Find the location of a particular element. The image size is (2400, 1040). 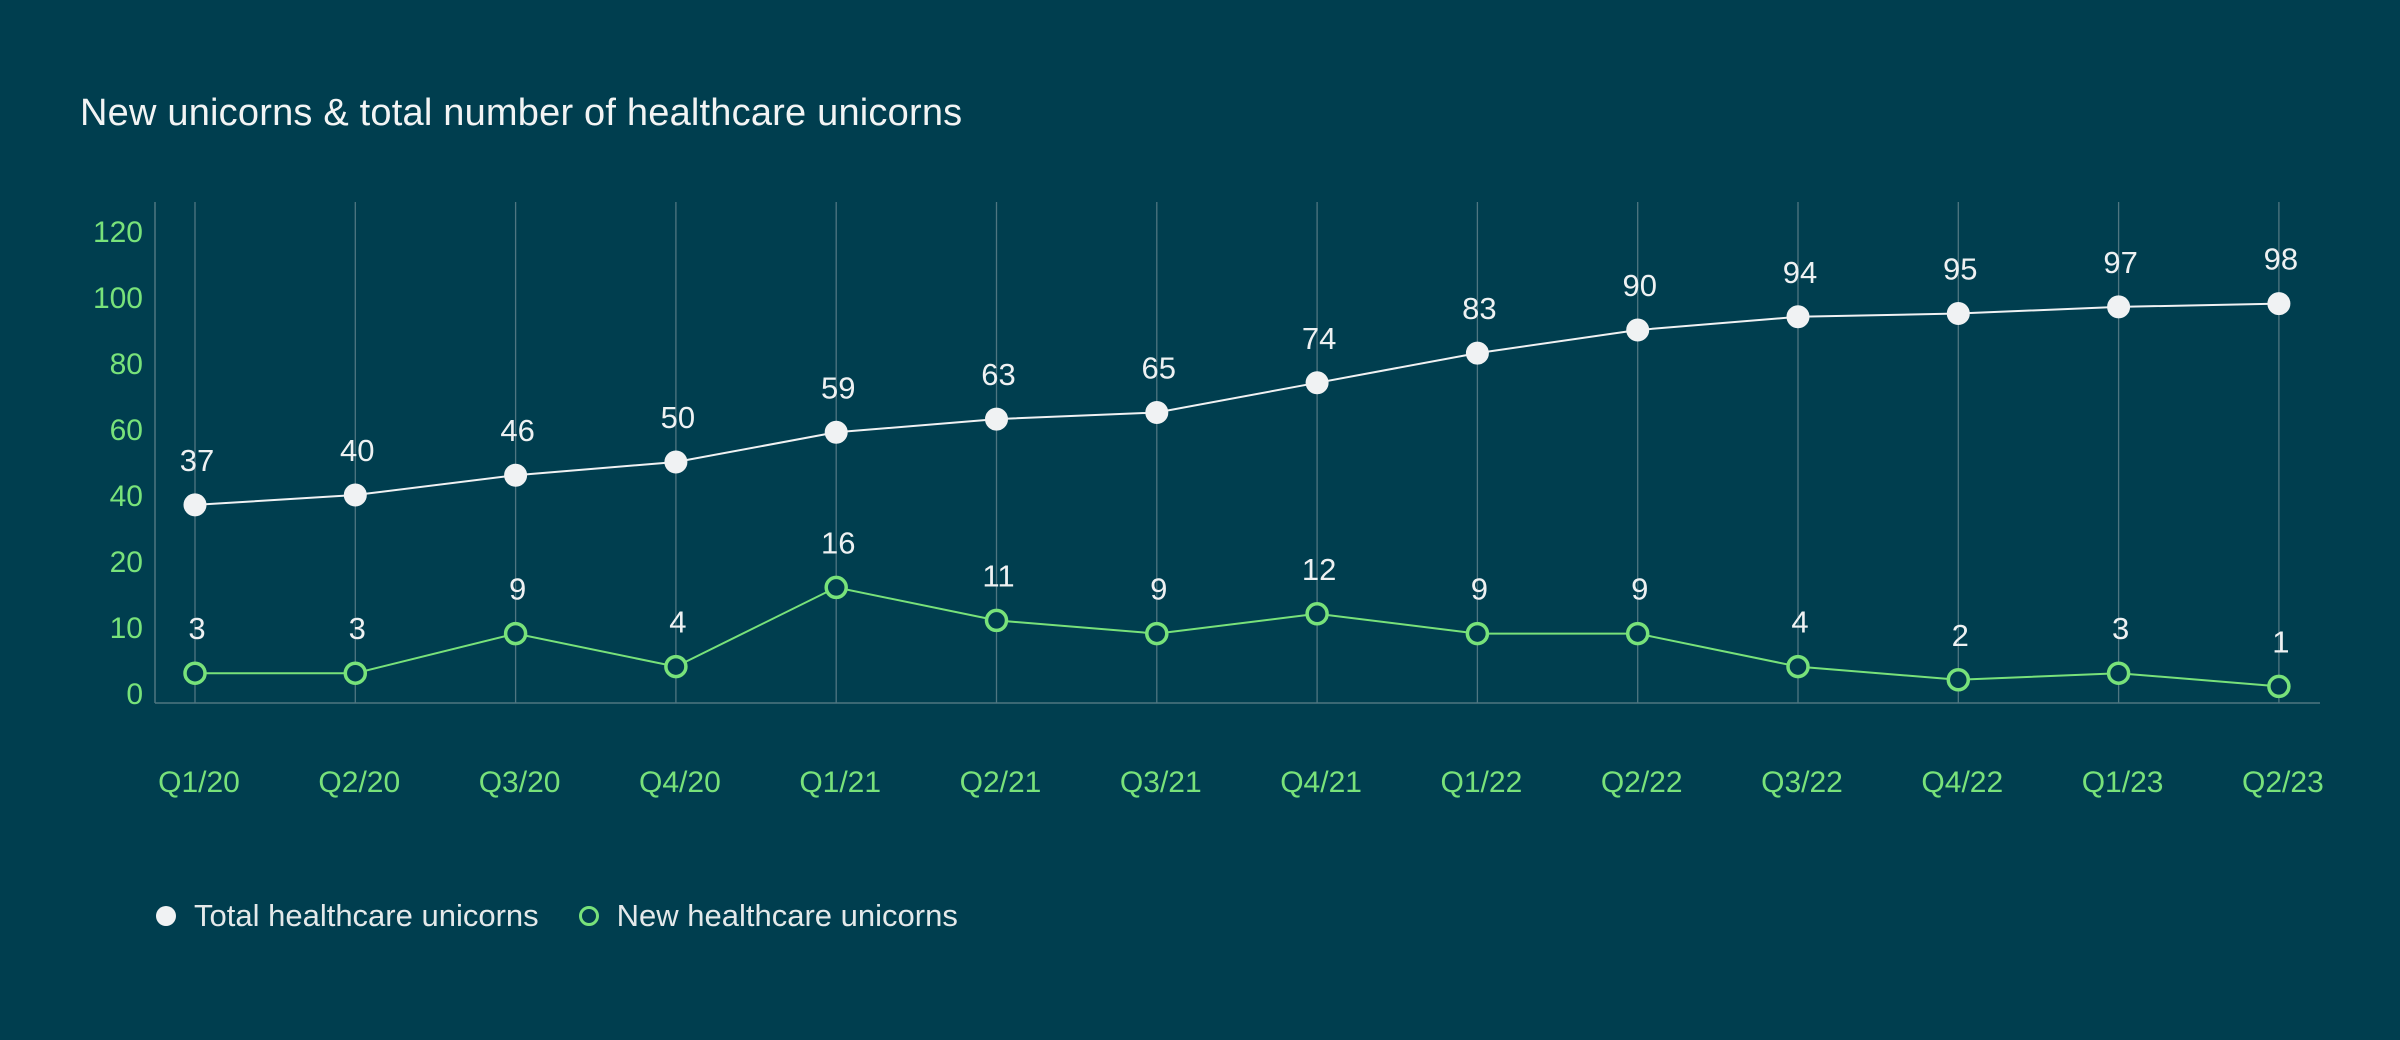

data-label-new: 2 is located at coordinates (1960, 635).